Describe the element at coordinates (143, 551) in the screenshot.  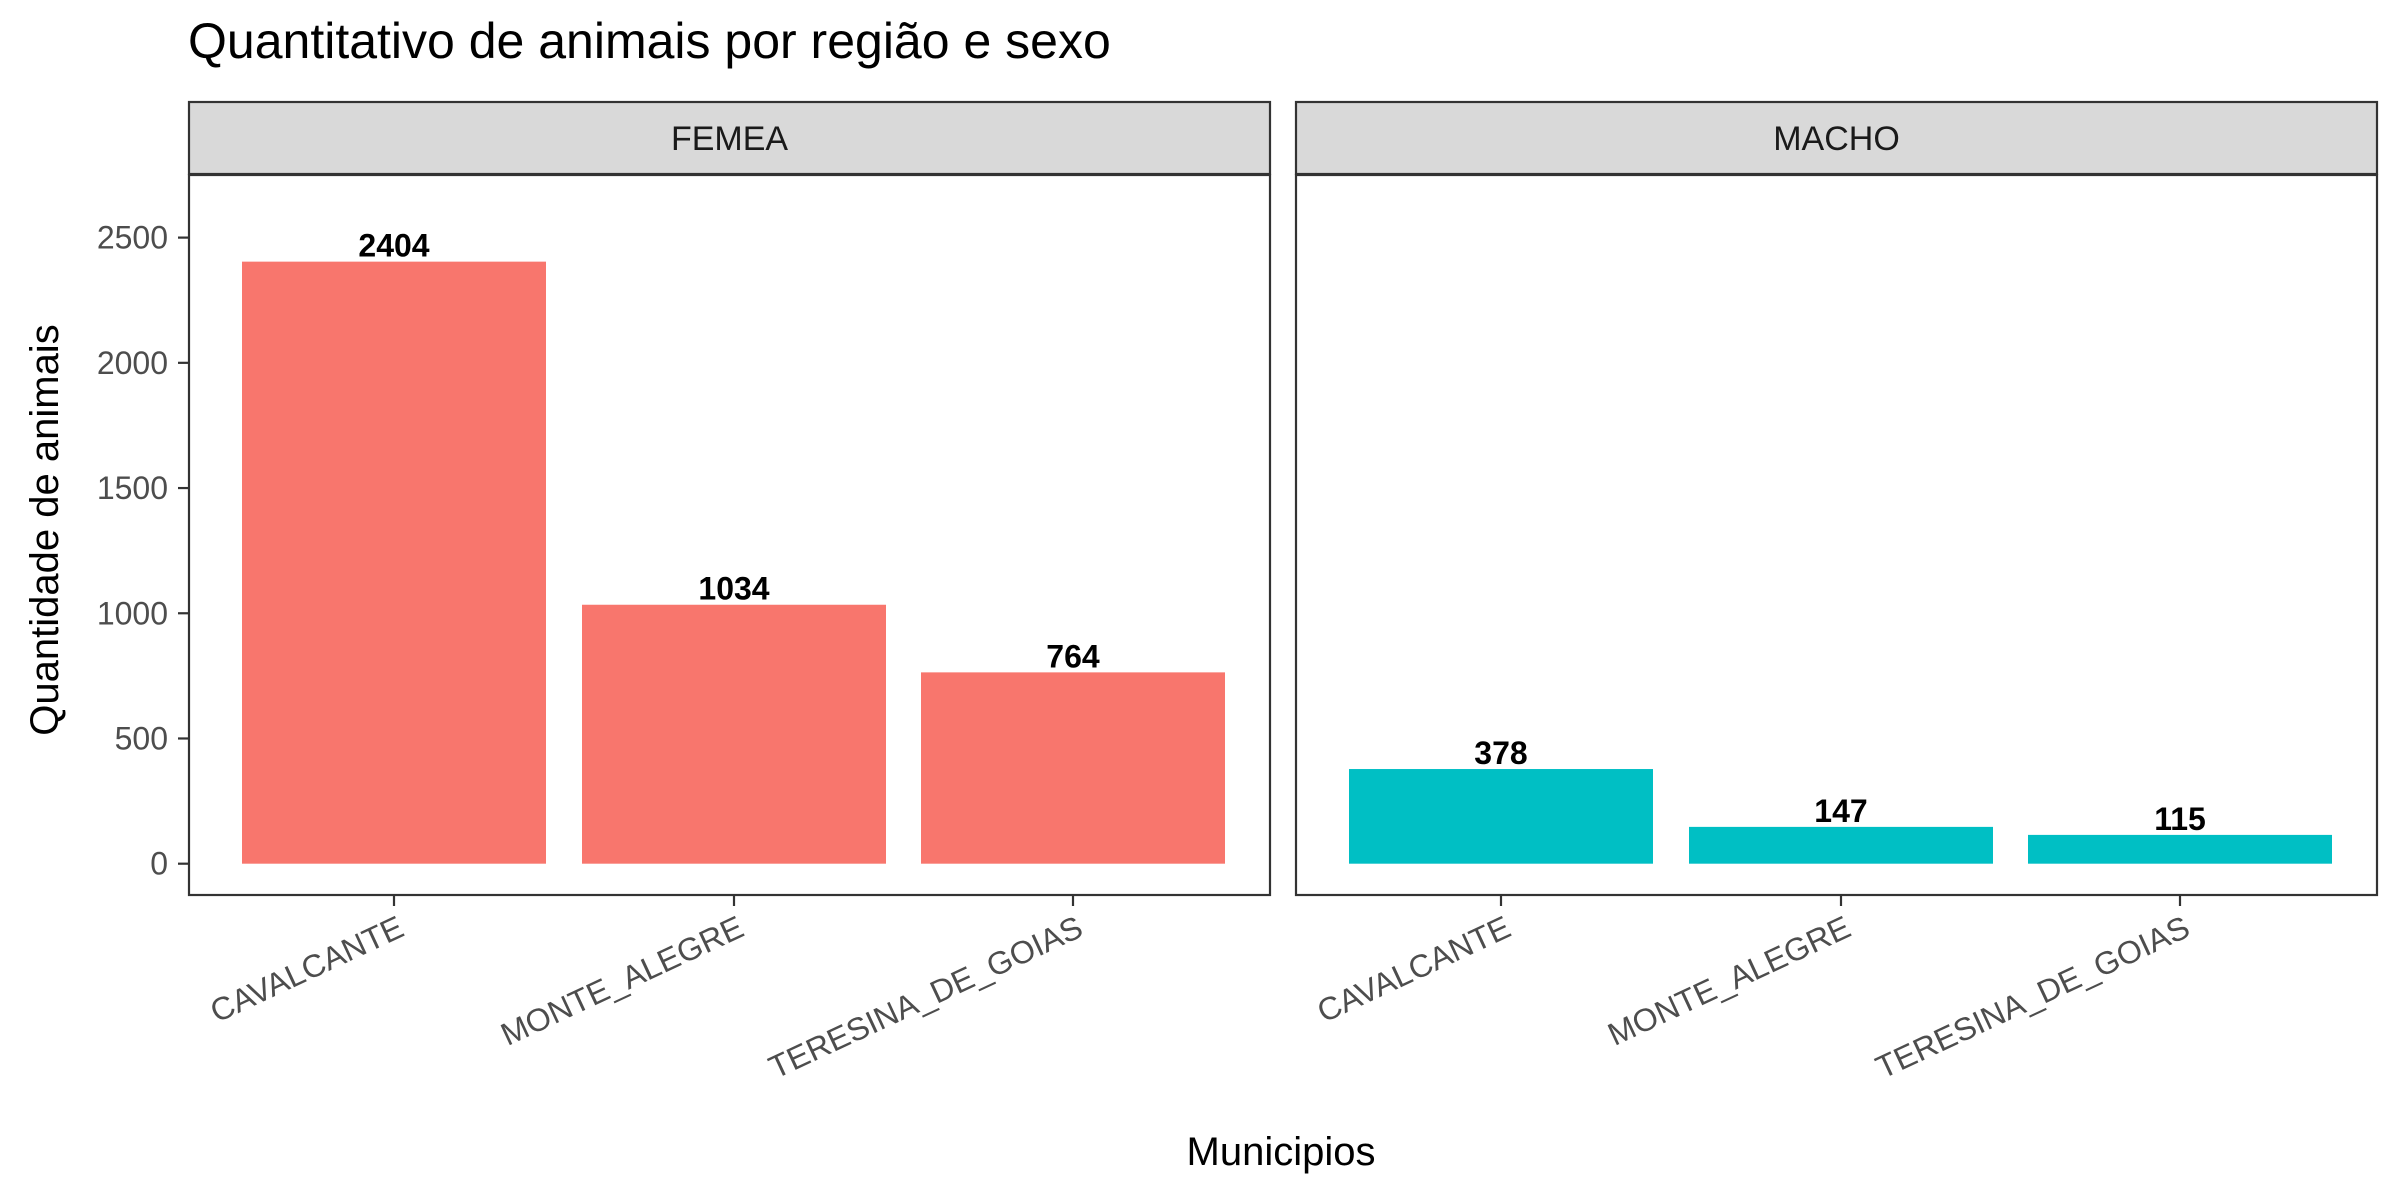
I see `y-axis: 0 500 1000 1500 2000 2500` at that location.